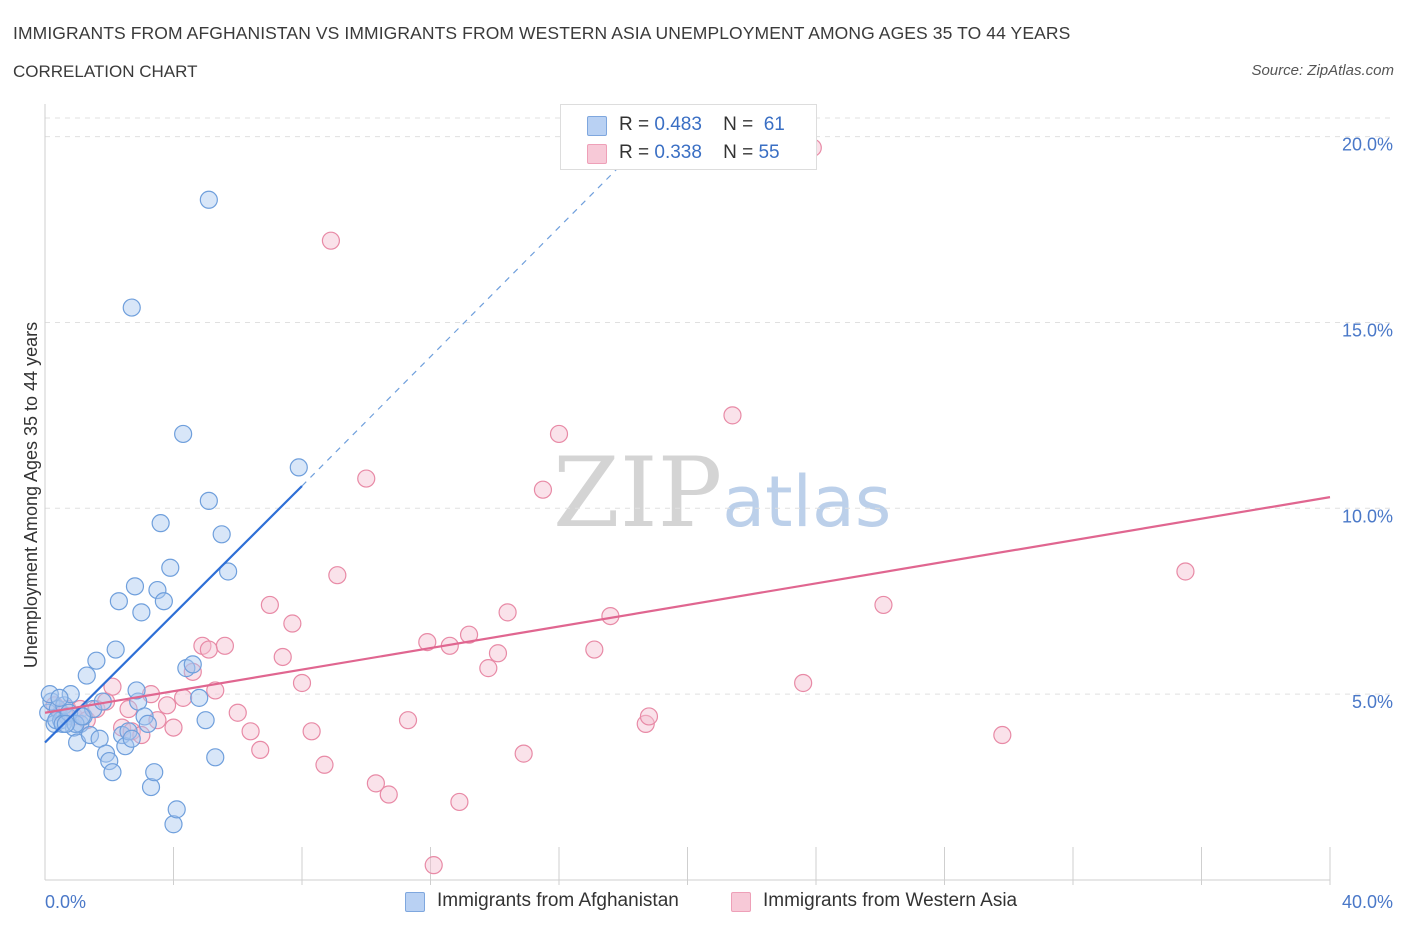 The width and height of the screenshot is (1406, 930). I want to click on watermark-atlas: atlas, so click(807, 502).